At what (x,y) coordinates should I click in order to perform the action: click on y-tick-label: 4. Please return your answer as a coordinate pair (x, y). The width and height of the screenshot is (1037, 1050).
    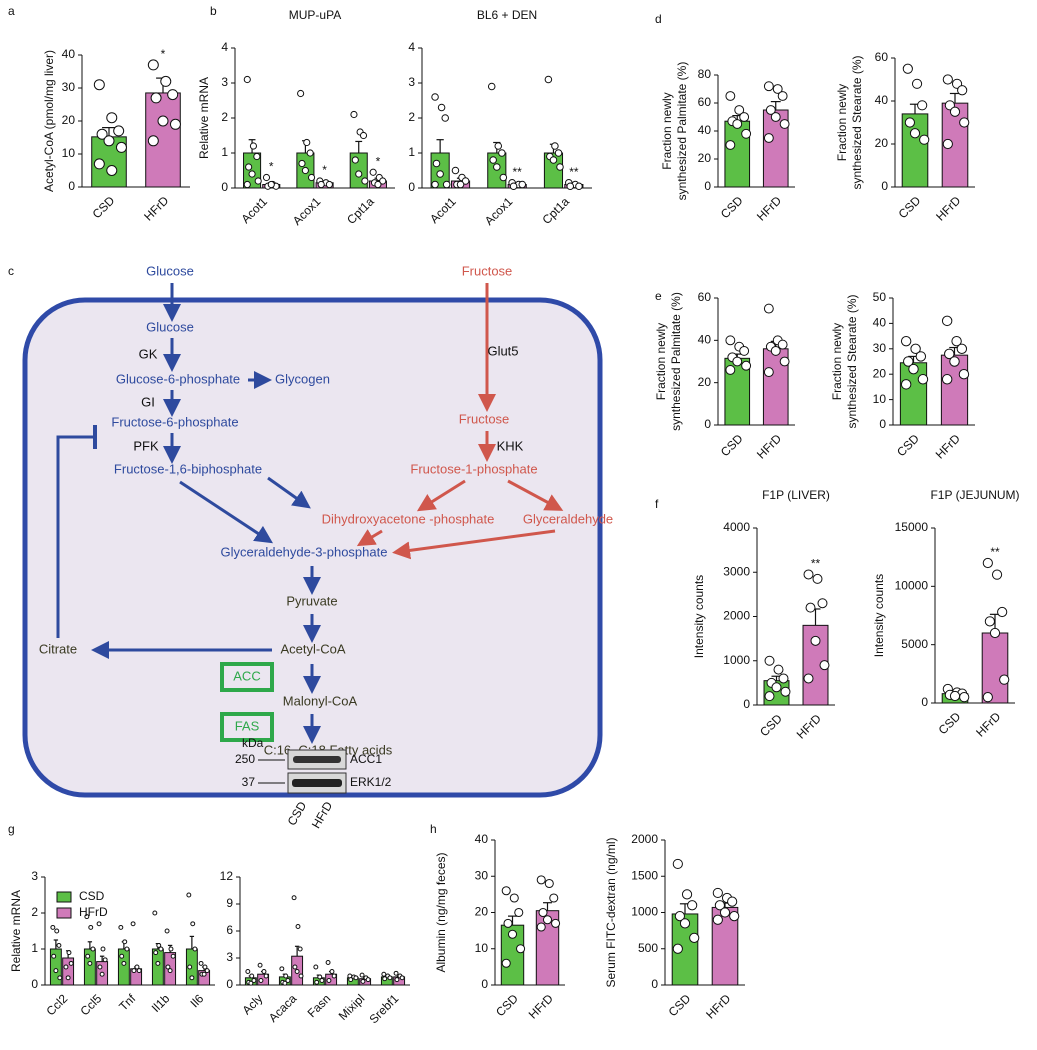
    Looking at the image, I should click on (411, 47).